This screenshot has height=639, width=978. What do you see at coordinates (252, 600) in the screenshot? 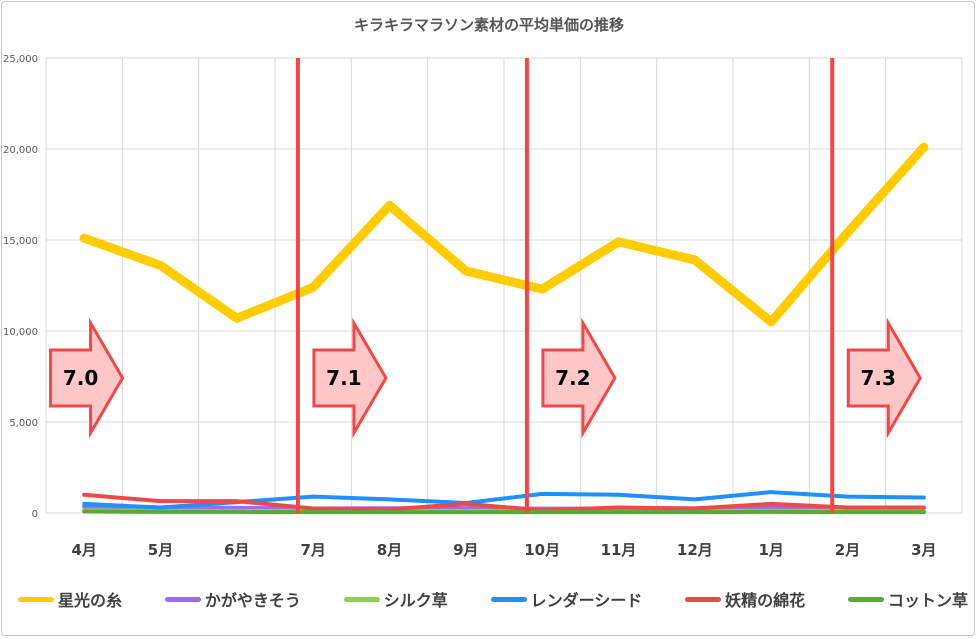
I see `legend-label: かがやきそう` at bounding box center [252, 600].